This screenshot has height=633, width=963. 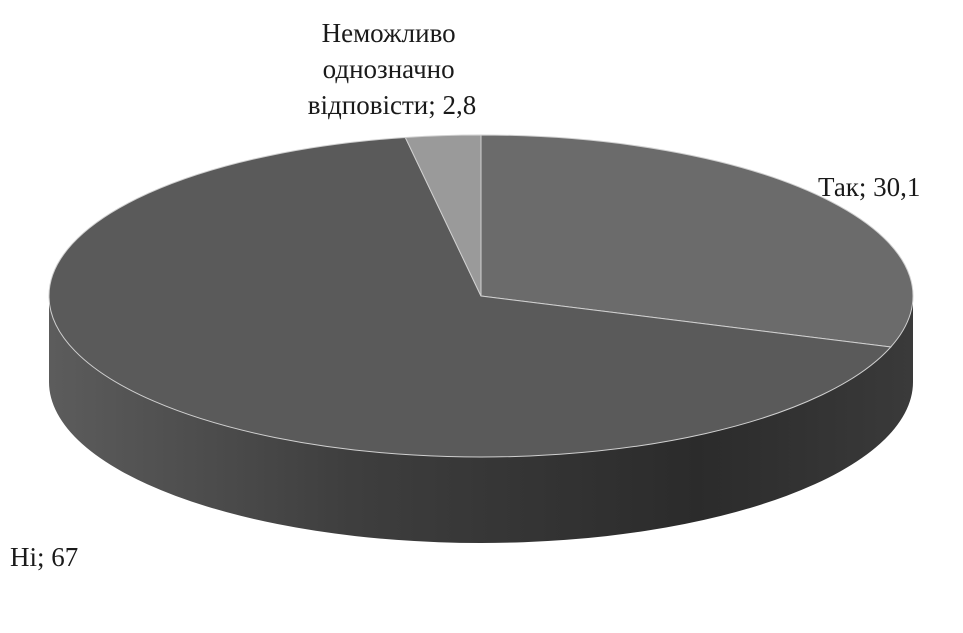 What do you see at coordinates (389, 33) in the screenshot?
I see `slice-label-unsure-line-1: Неможливо` at bounding box center [389, 33].